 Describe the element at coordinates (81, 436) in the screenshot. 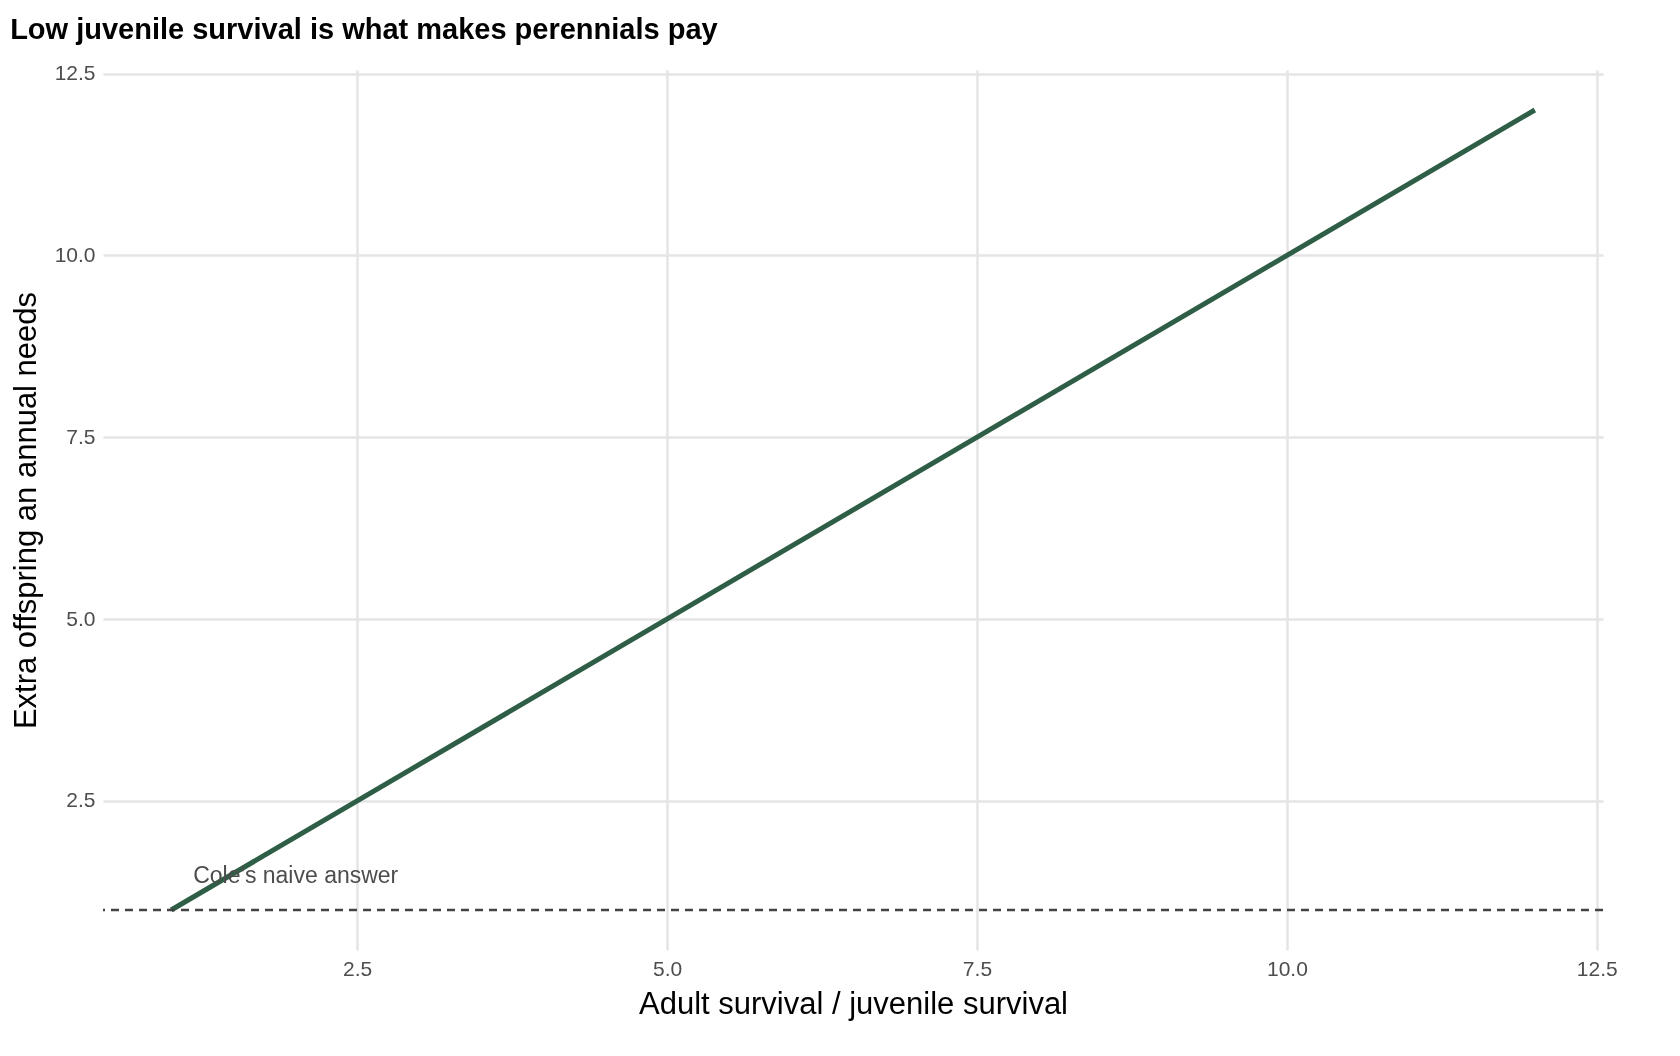

I see `y-tick-label: 7.5` at that location.